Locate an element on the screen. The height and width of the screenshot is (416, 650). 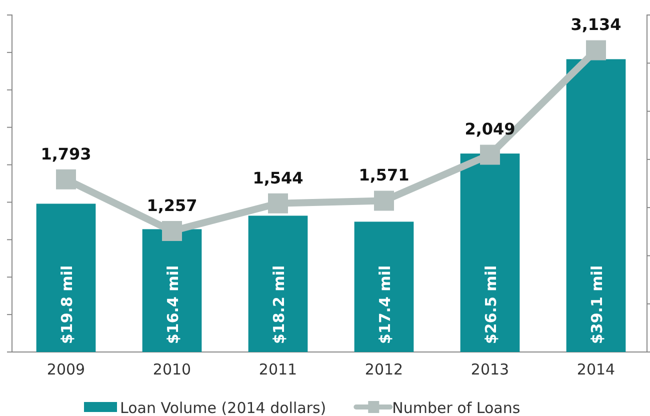
legend-label: Number of Loans is located at coordinates (456, 407).